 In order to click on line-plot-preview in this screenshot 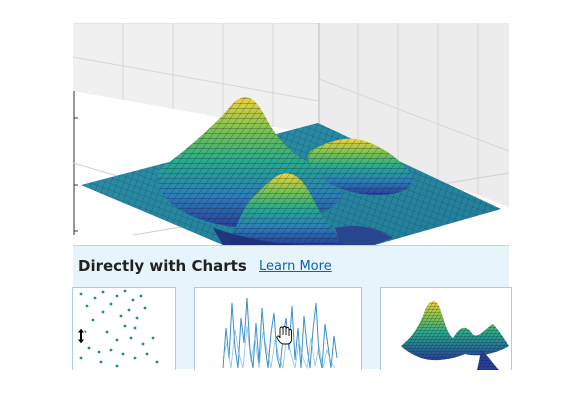, I will do `click(280, 333)`.